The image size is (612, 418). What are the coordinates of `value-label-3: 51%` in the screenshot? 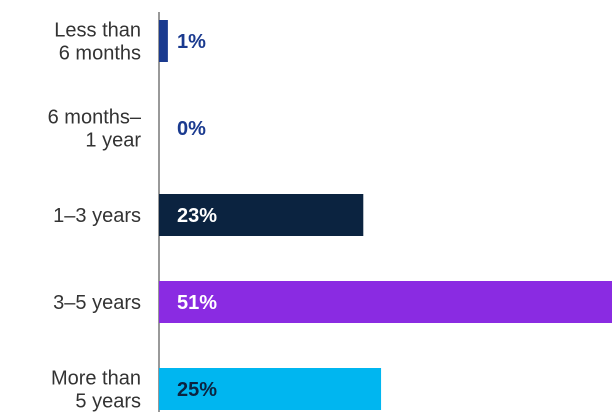 It's located at (197, 303).